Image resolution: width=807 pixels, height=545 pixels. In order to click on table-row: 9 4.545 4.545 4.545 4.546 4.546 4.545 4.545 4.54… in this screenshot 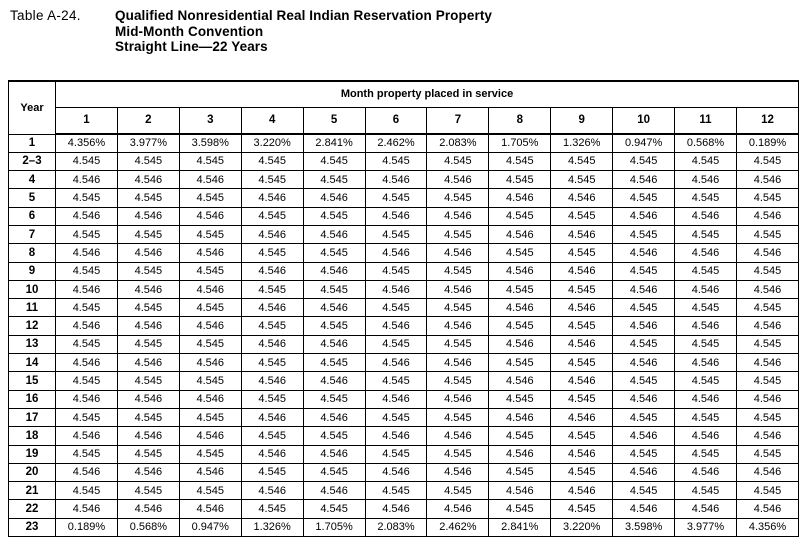, I will do `click(404, 271)`.